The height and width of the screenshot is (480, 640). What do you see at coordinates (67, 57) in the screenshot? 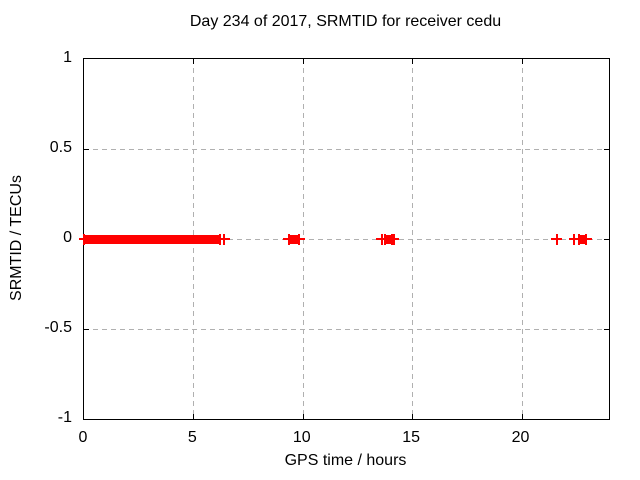
I see `y-tick-label: 1` at bounding box center [67, 57].